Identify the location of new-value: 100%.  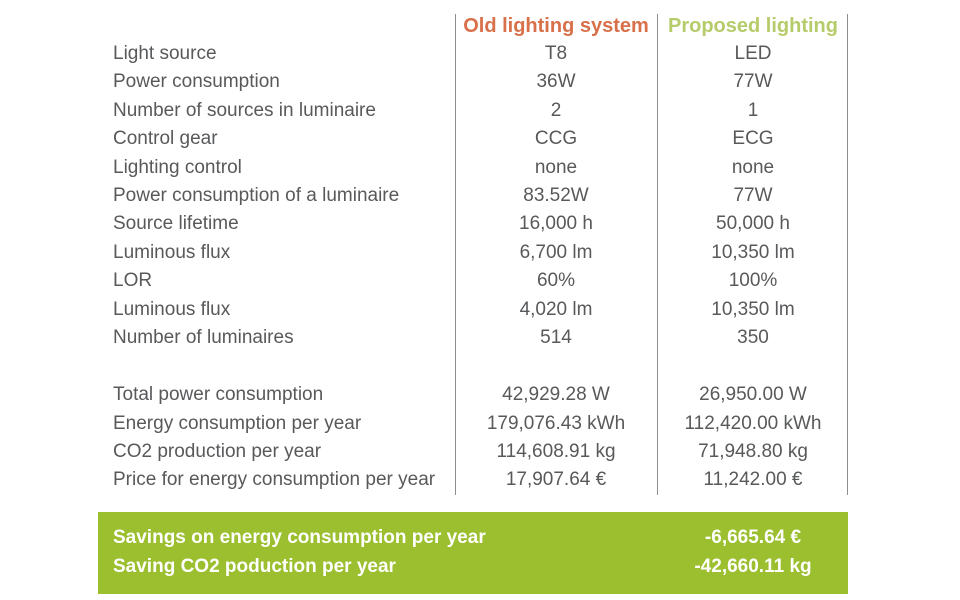
(753, 281).